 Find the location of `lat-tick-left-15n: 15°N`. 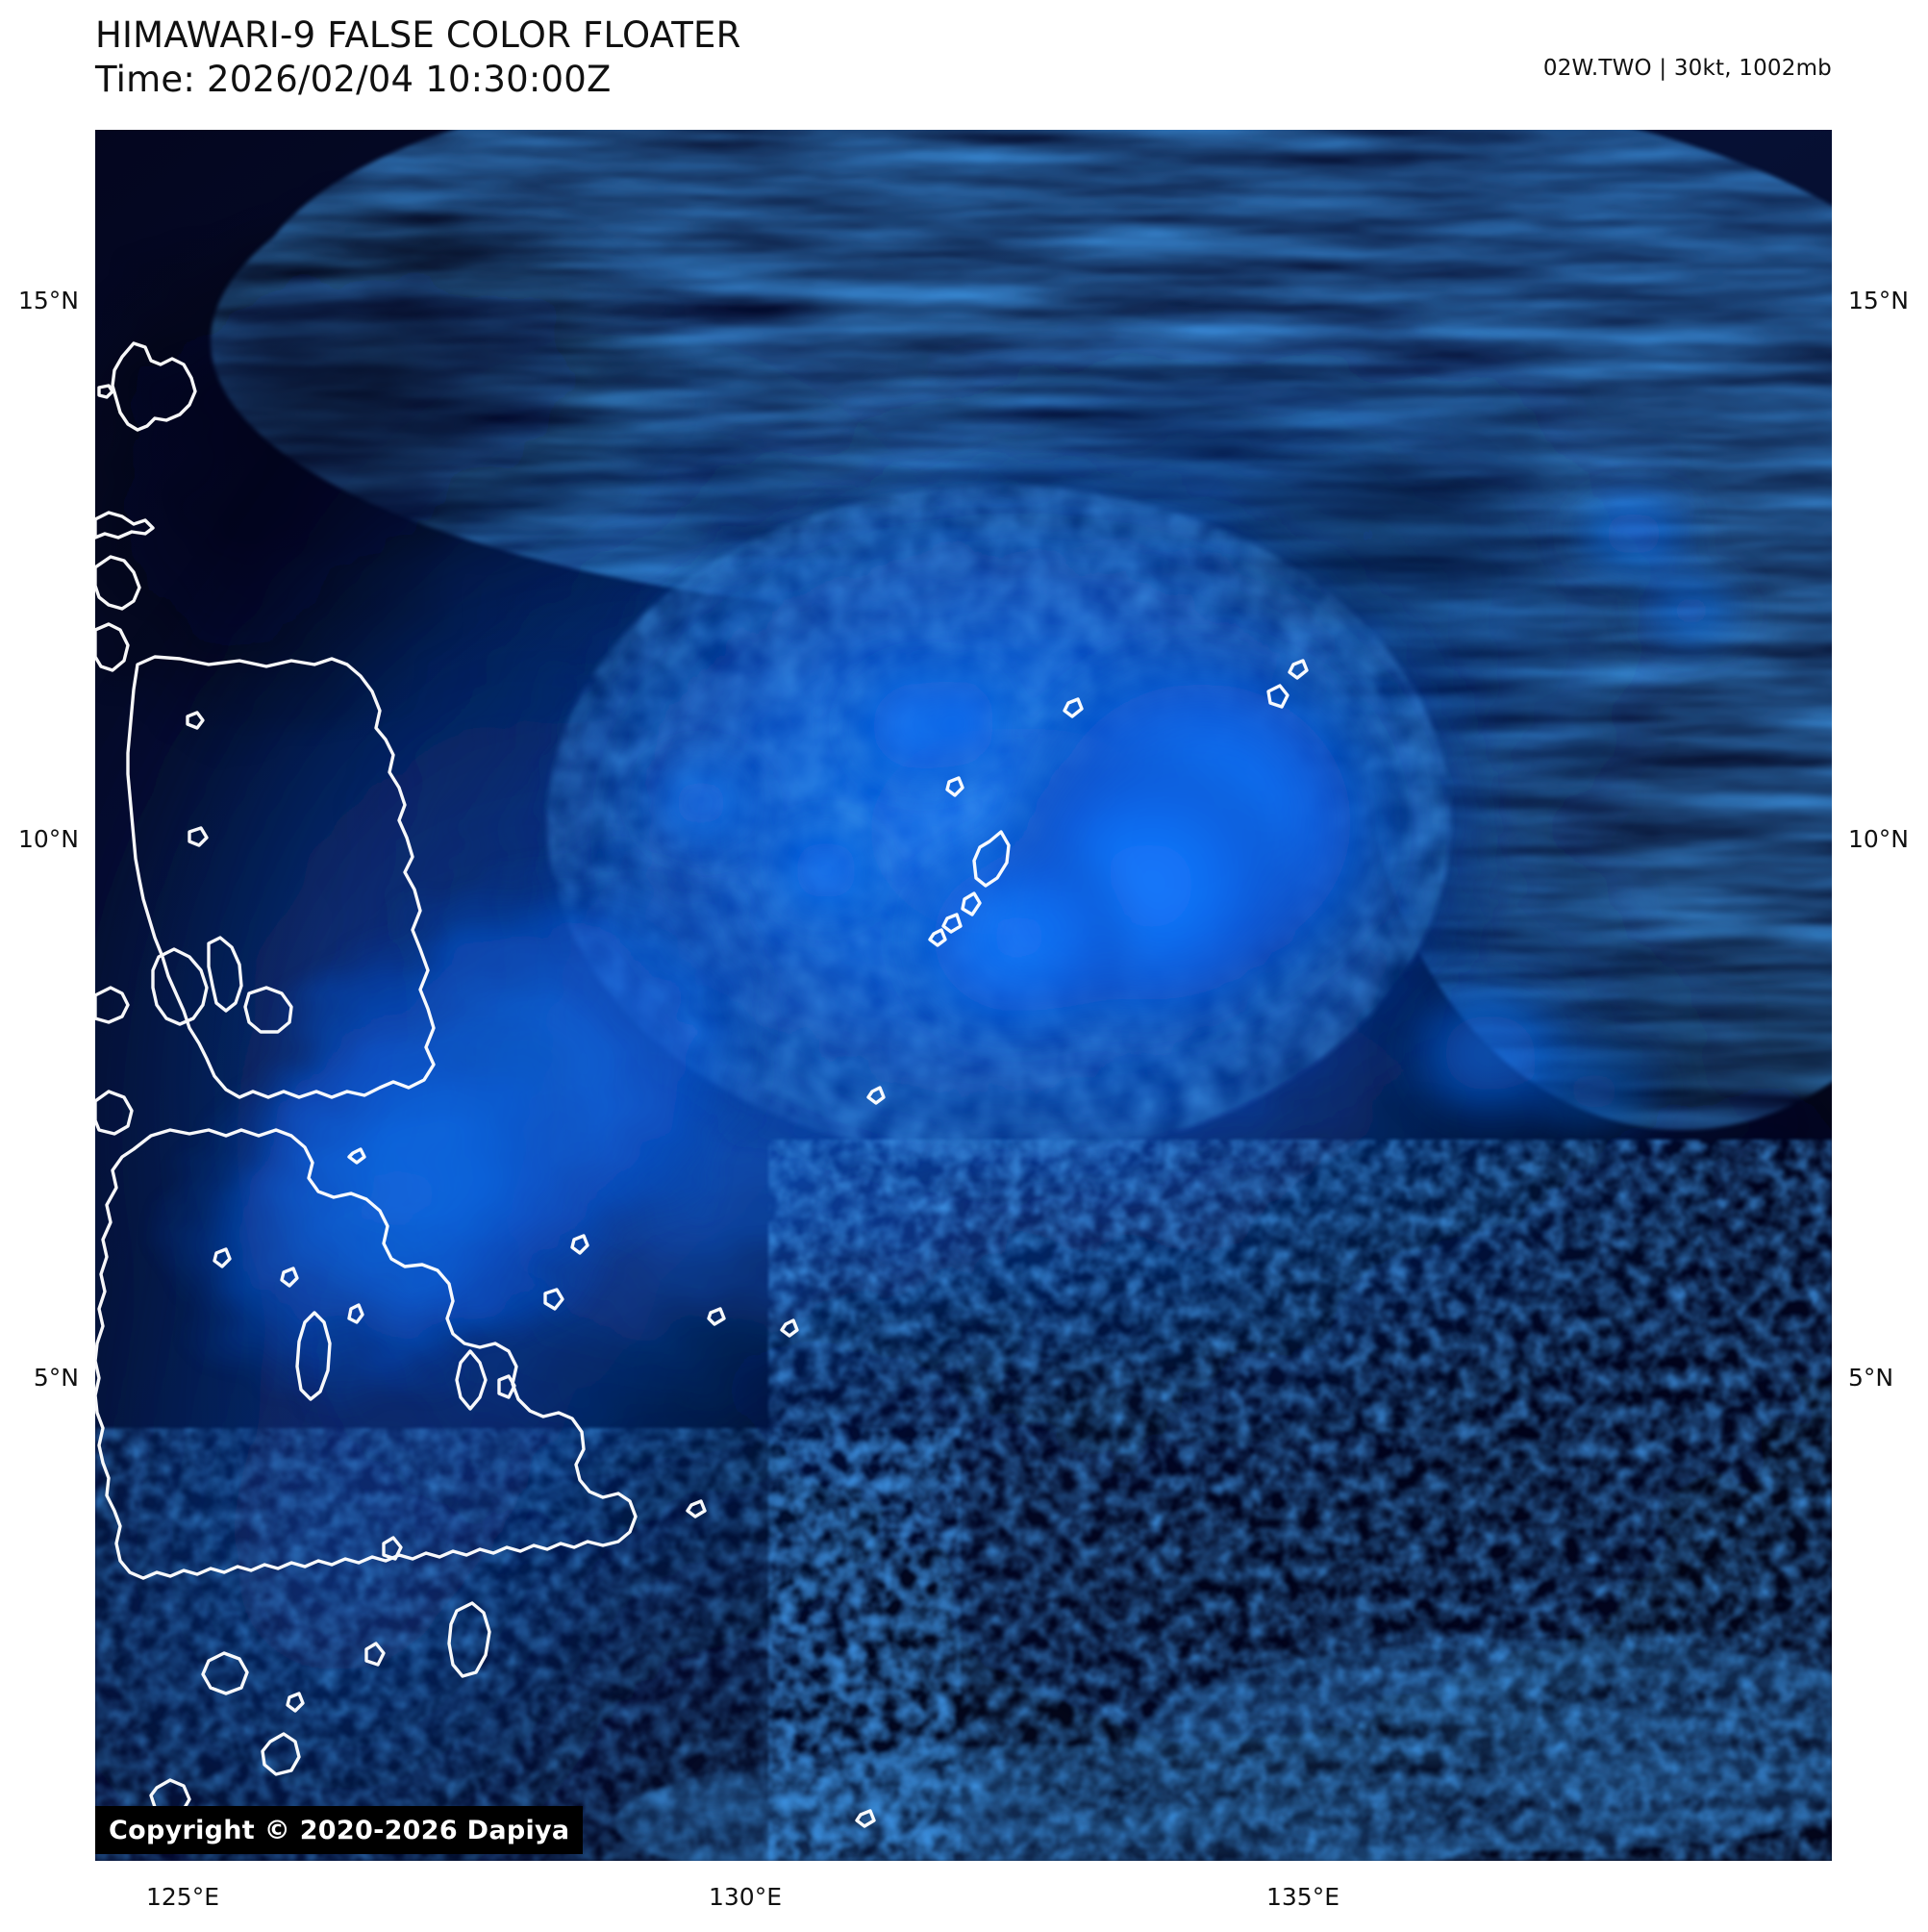

lat-tick-left-15n: 15°N is located at coordinates (48, 300).